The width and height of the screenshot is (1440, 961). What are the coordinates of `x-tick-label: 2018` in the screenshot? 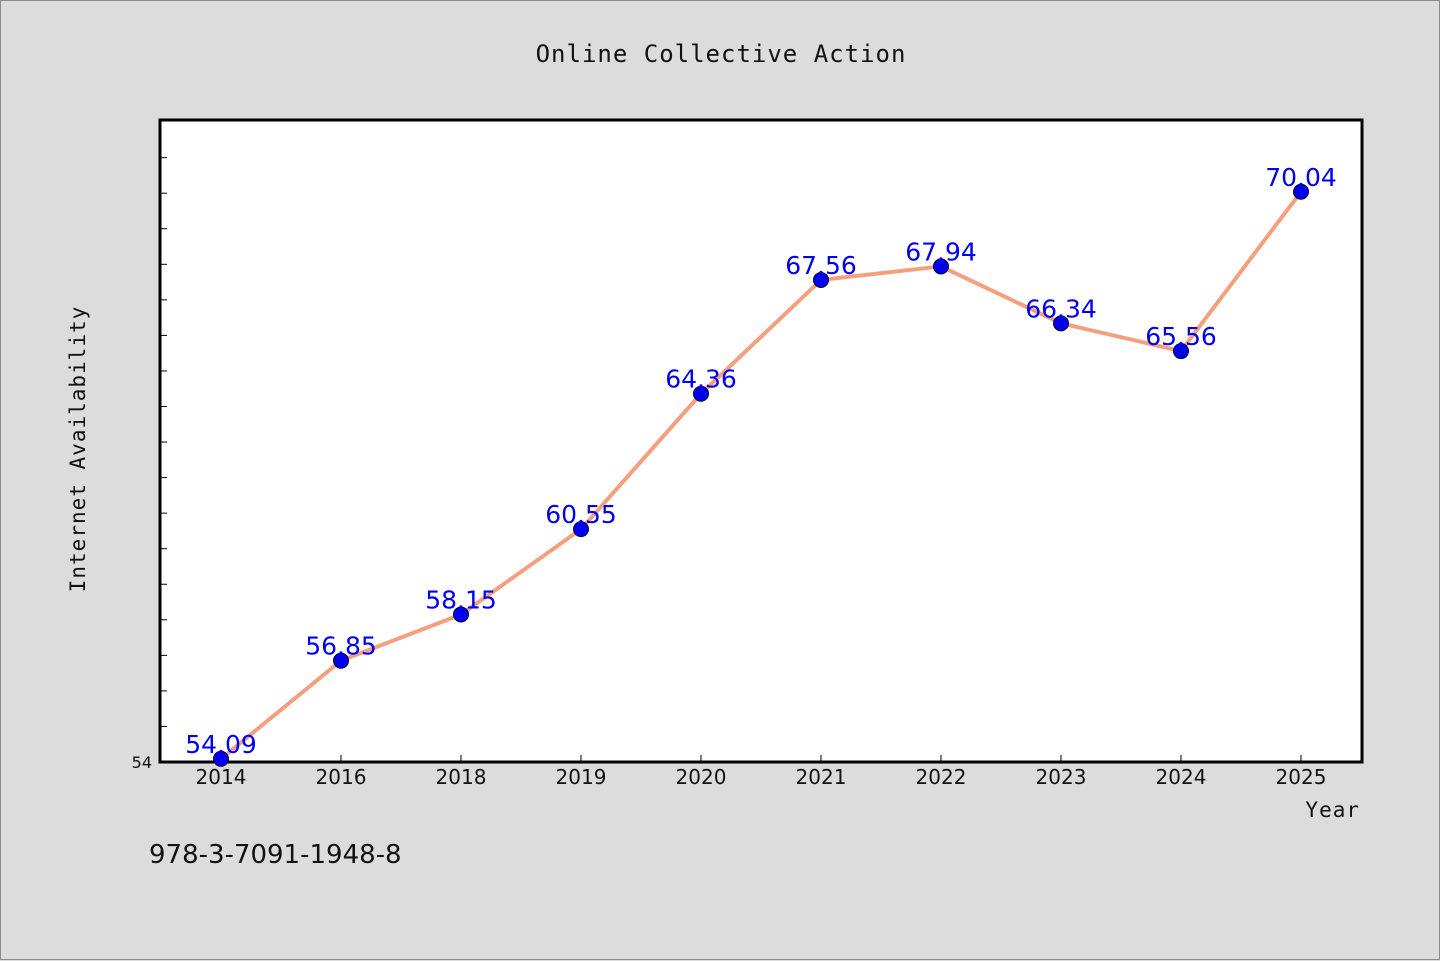 It's located at (461, 777).